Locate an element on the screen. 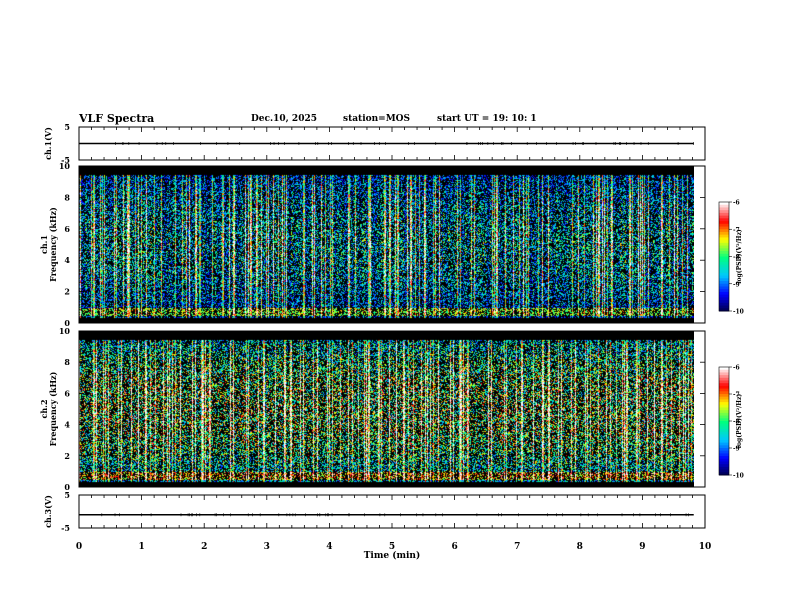 Image resolution: width=792 pixels, height=612 pixels. ch3-volt-ylabel: ch.3(V) is located at coordinates (48, 511).